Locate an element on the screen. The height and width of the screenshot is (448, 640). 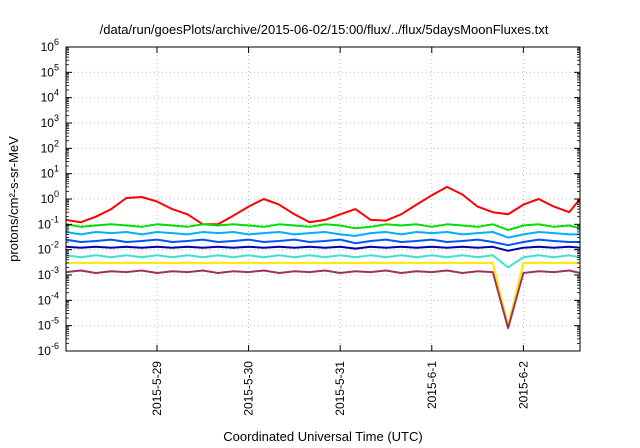
y-tick-label: 10² is located at coordinates (50, 146).